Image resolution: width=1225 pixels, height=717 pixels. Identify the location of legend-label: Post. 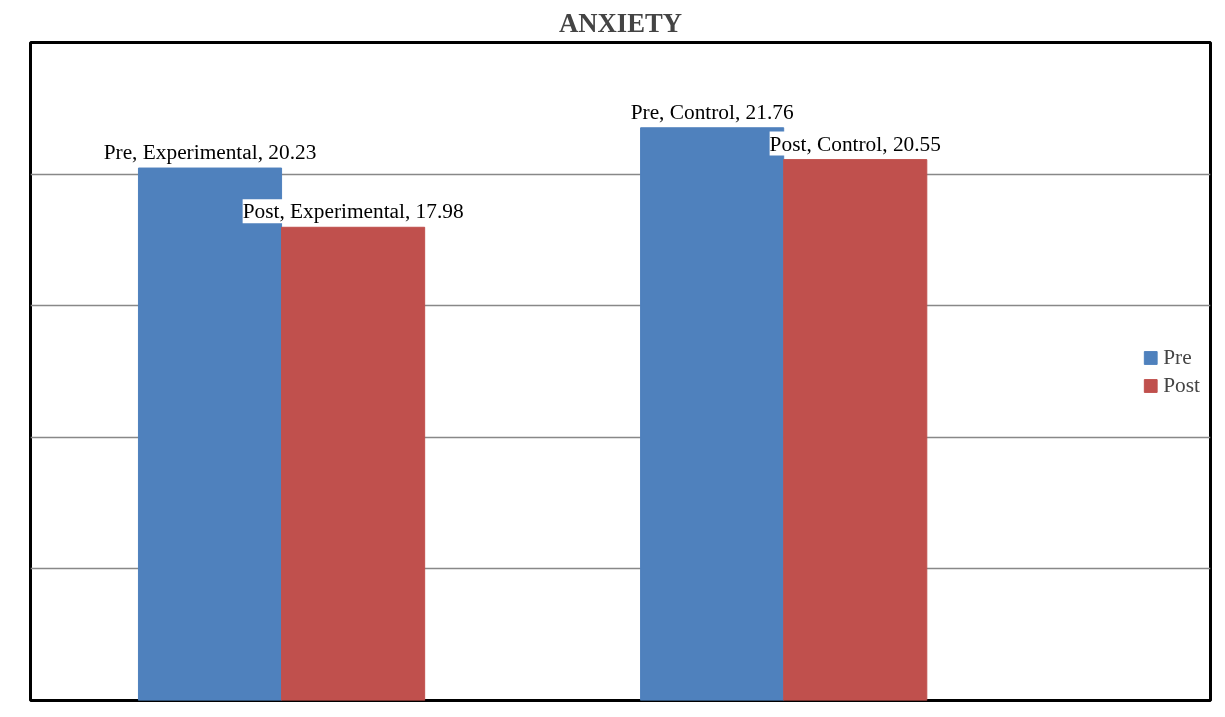
(1181, 385).